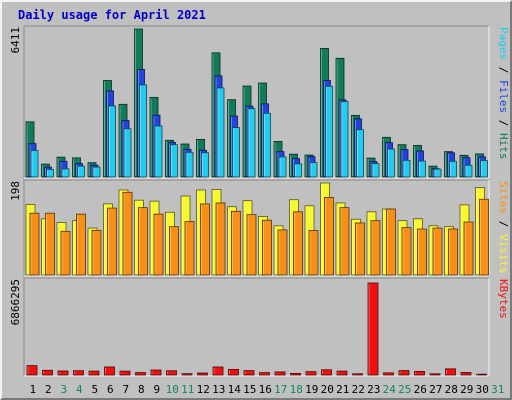 This screenshot has width=512, height=400. Describe the element at coordinates (15, 302) in the screenshot. I see `y-max-label: 6866295` at that location.